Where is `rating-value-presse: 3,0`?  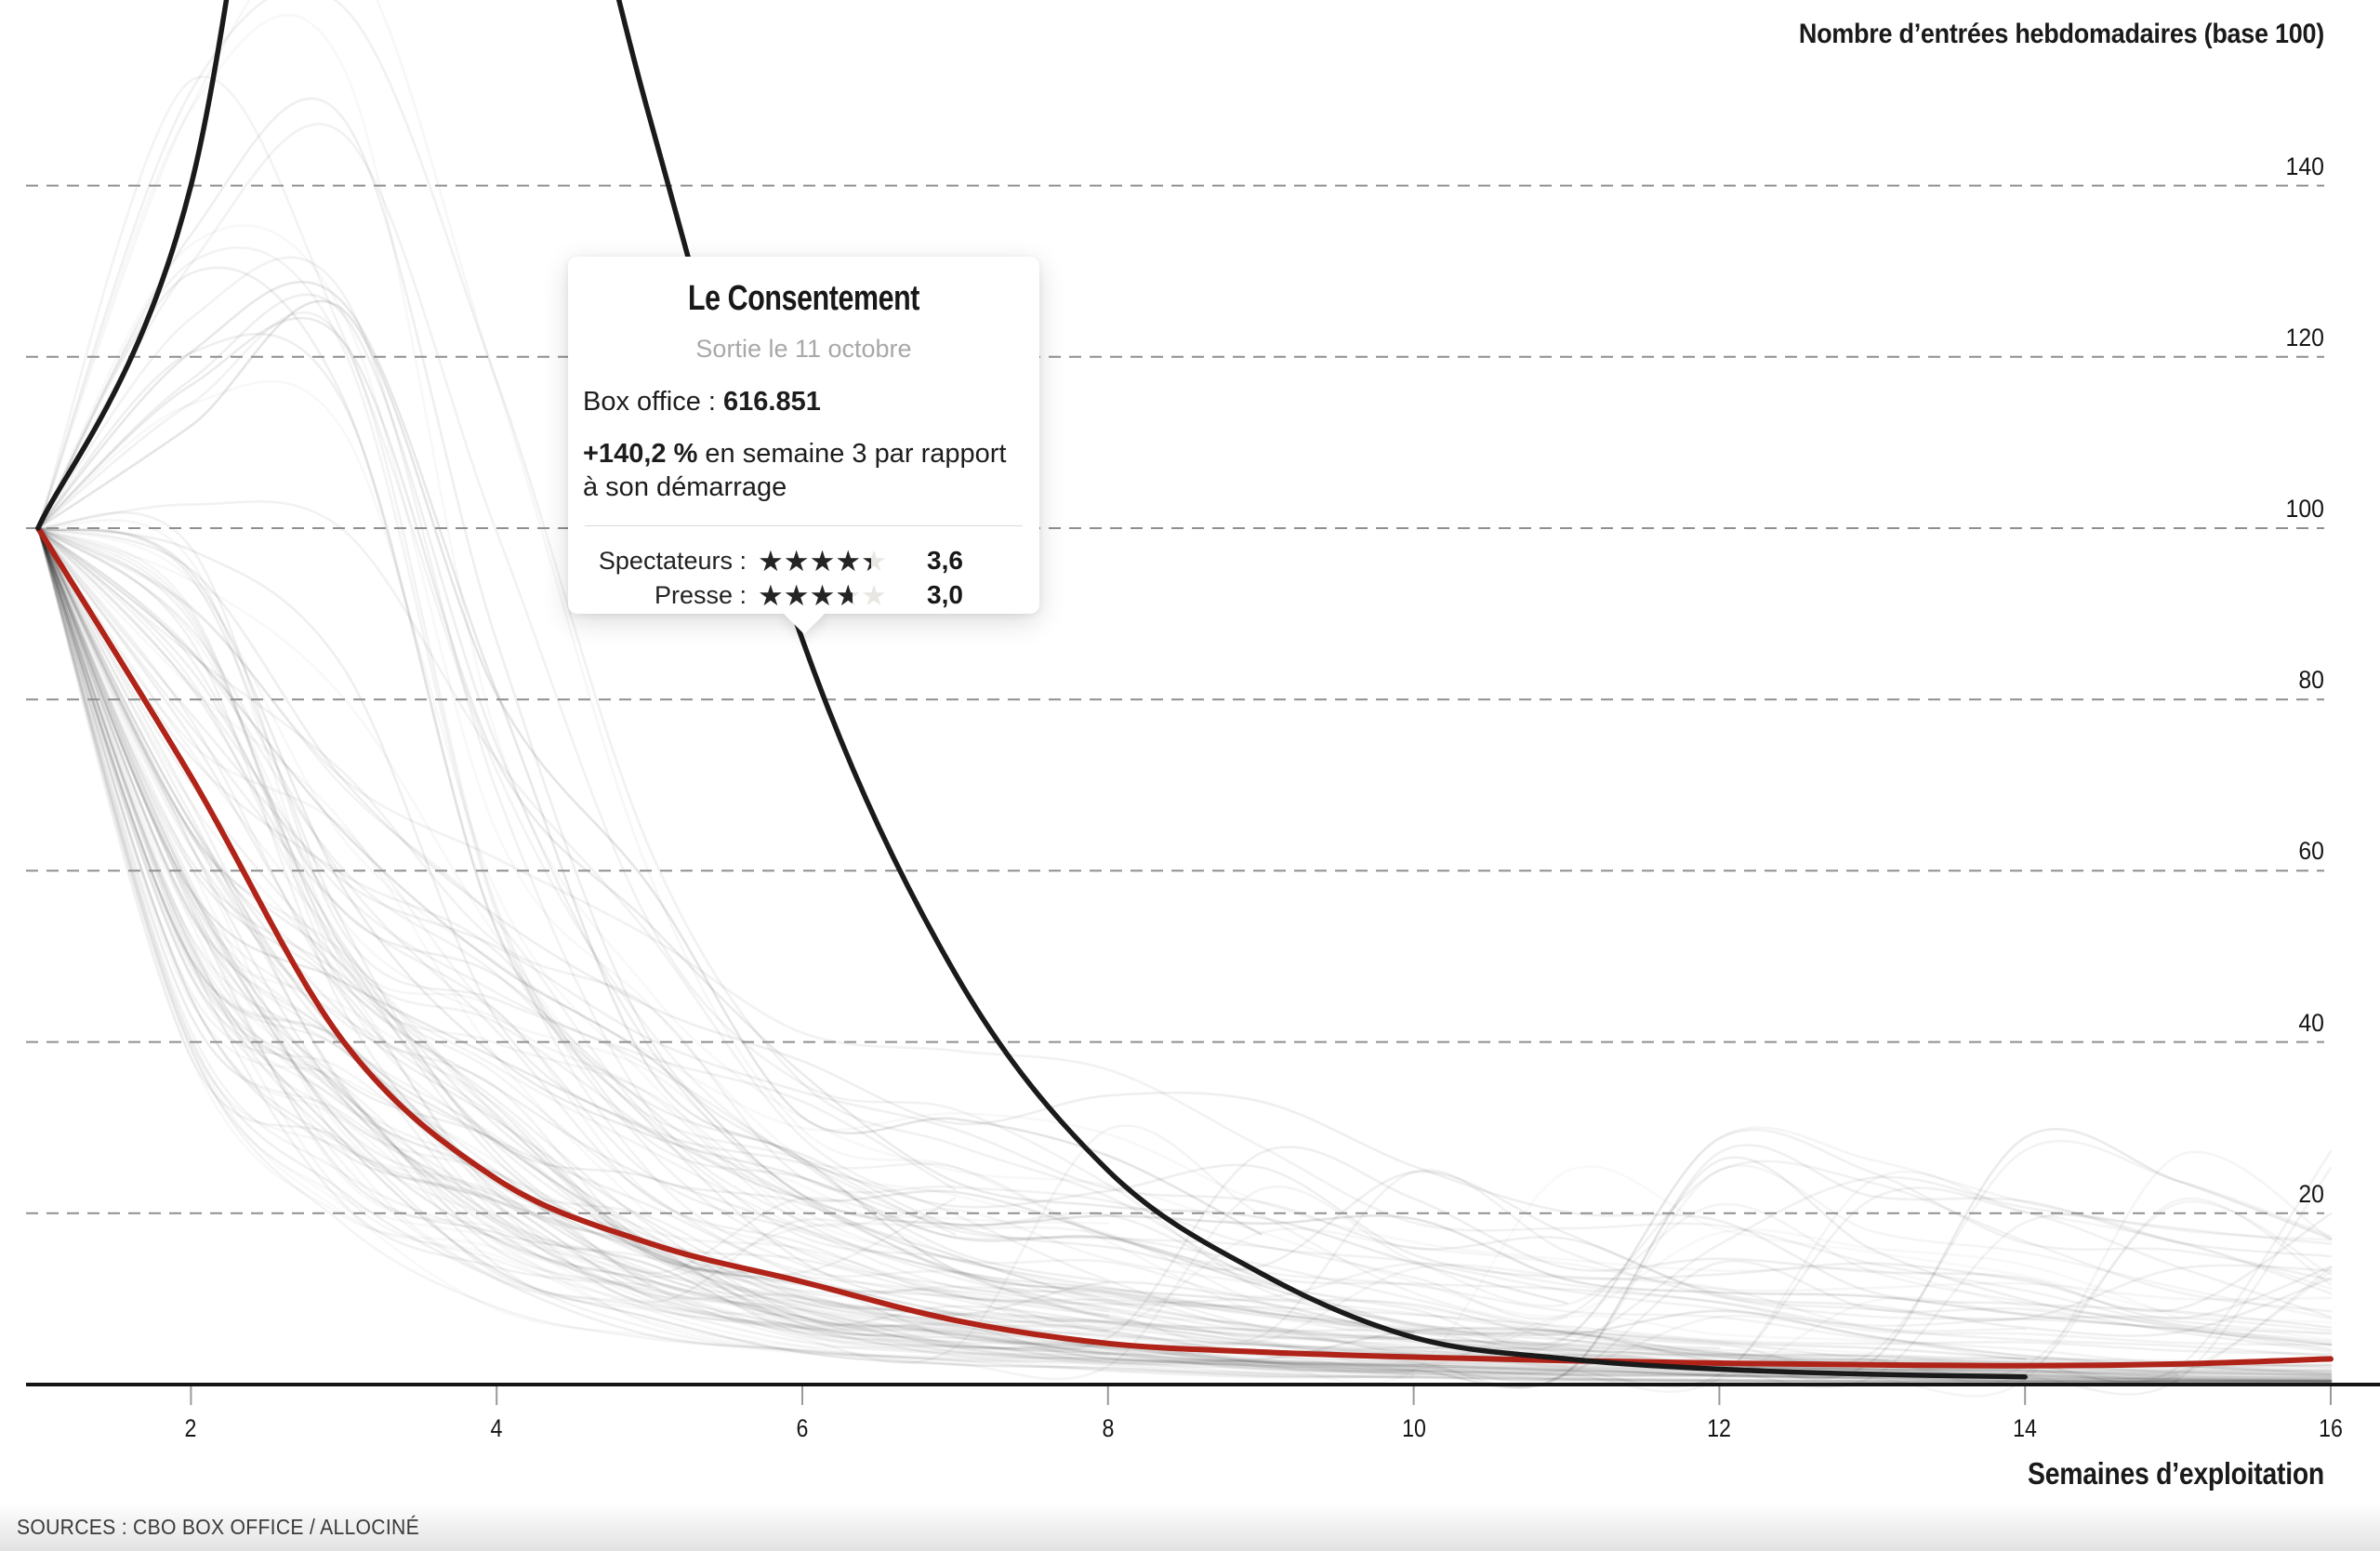
rating-value-presse: 3,0 is located at coordinates (945, 595).